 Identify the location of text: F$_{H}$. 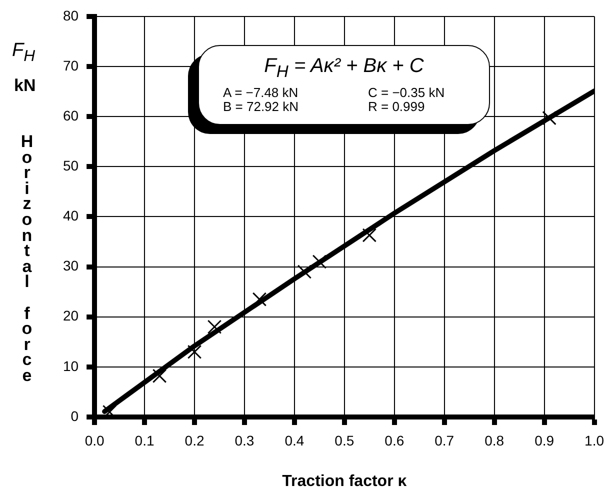
(24, 53).